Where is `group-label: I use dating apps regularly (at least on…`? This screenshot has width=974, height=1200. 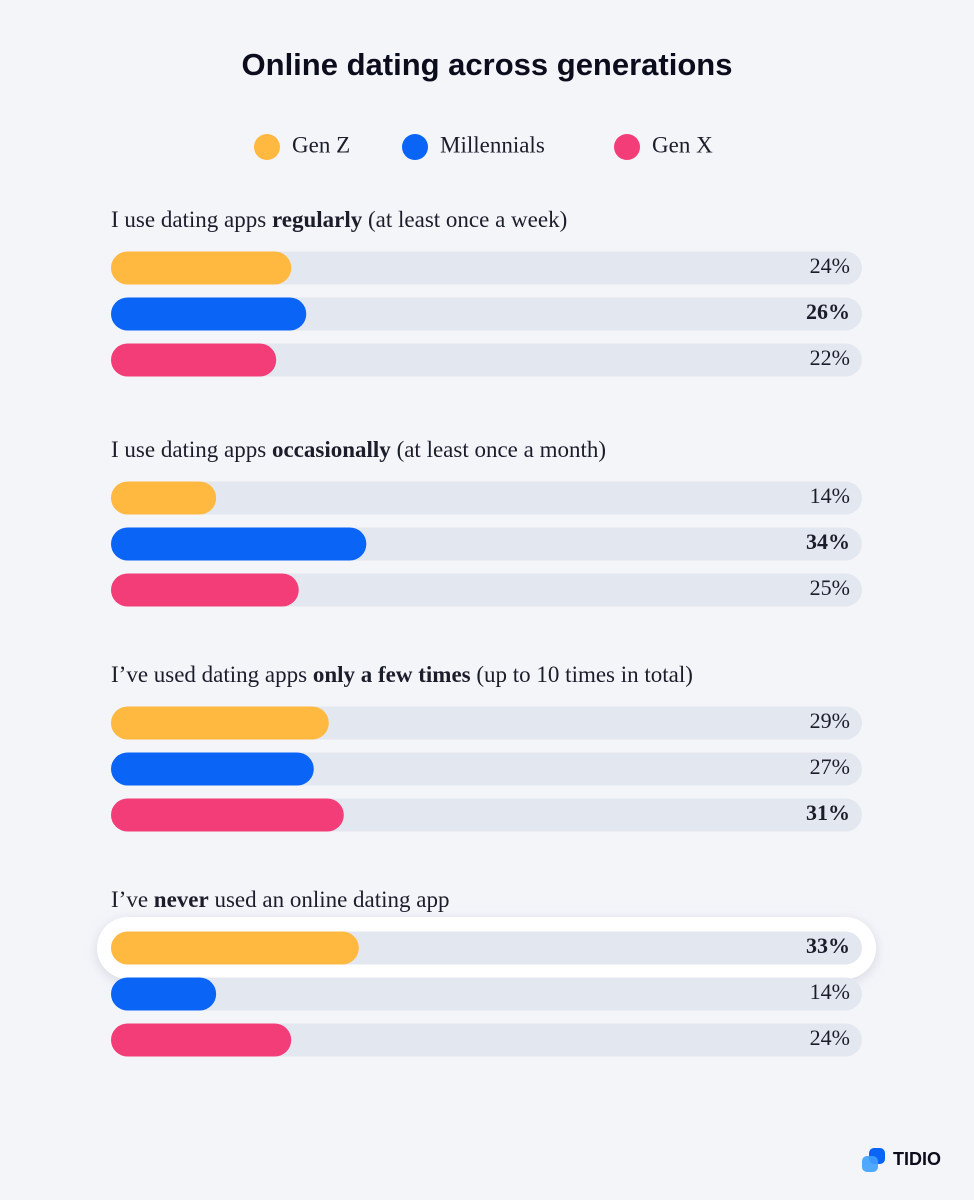
group-label: I use dating apps regularly (at least on… is located at coordinates (339, 219).